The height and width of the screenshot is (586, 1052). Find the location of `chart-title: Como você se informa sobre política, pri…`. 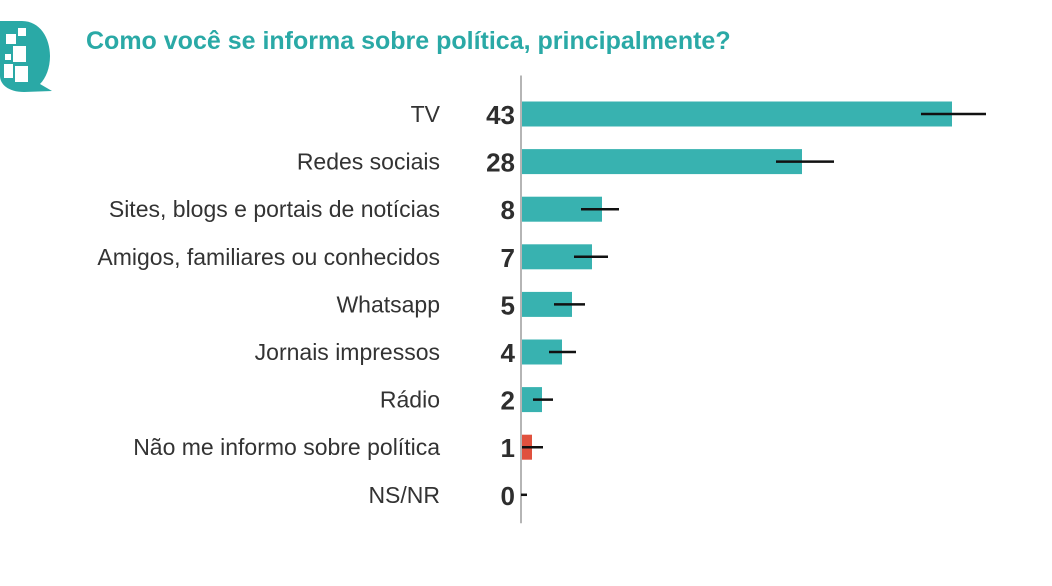

chart-title: Como você se informa sobre política, pri… is located at coordinates (408, 41).